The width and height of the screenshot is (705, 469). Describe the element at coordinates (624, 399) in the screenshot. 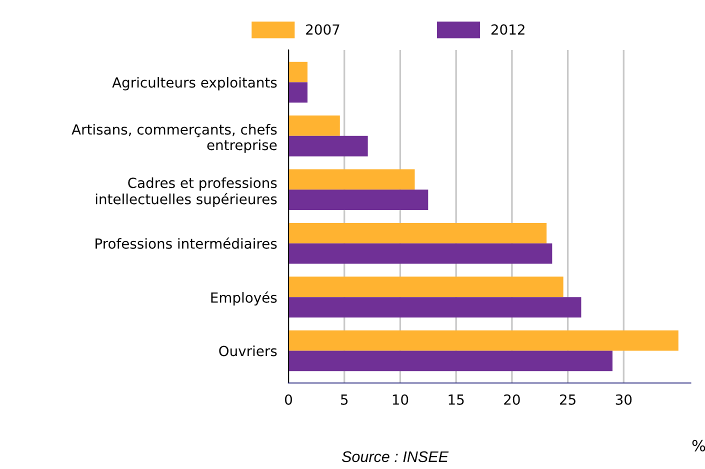

I see `x-tick-label: 30` at that location.